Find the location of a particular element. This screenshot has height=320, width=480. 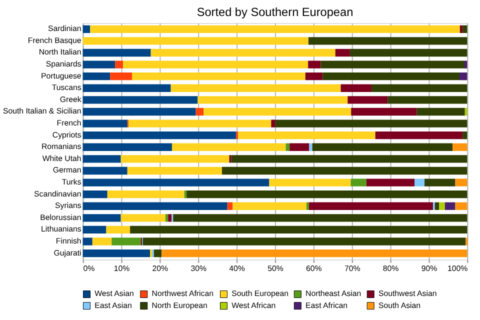

x-tick-label: 70% is located at coordinates (352, 268).